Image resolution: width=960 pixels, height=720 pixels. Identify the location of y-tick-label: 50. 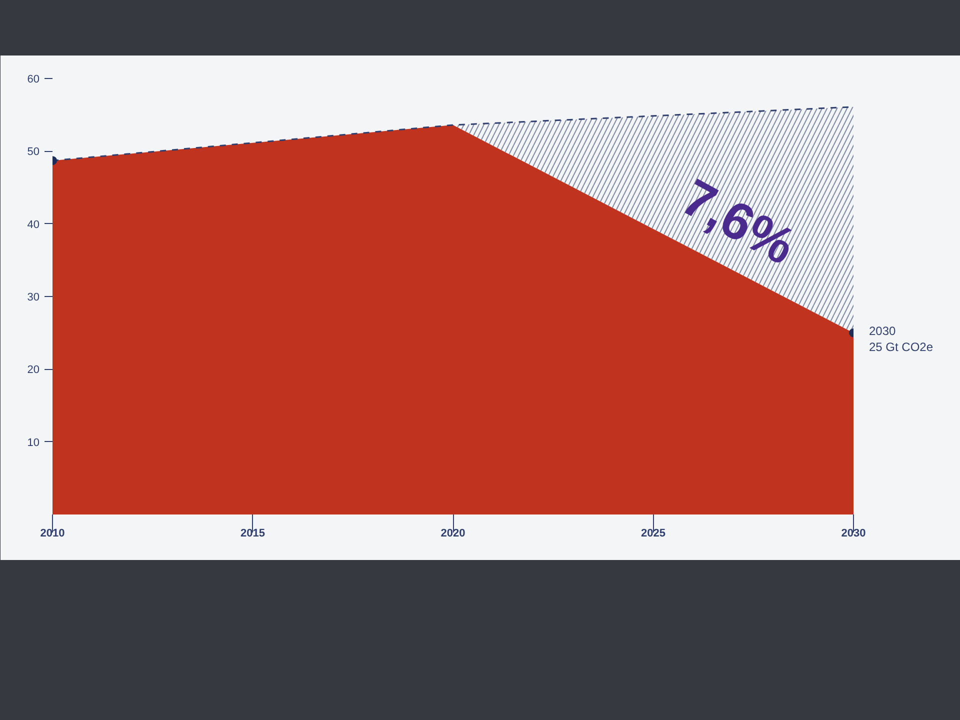
(33, 152).